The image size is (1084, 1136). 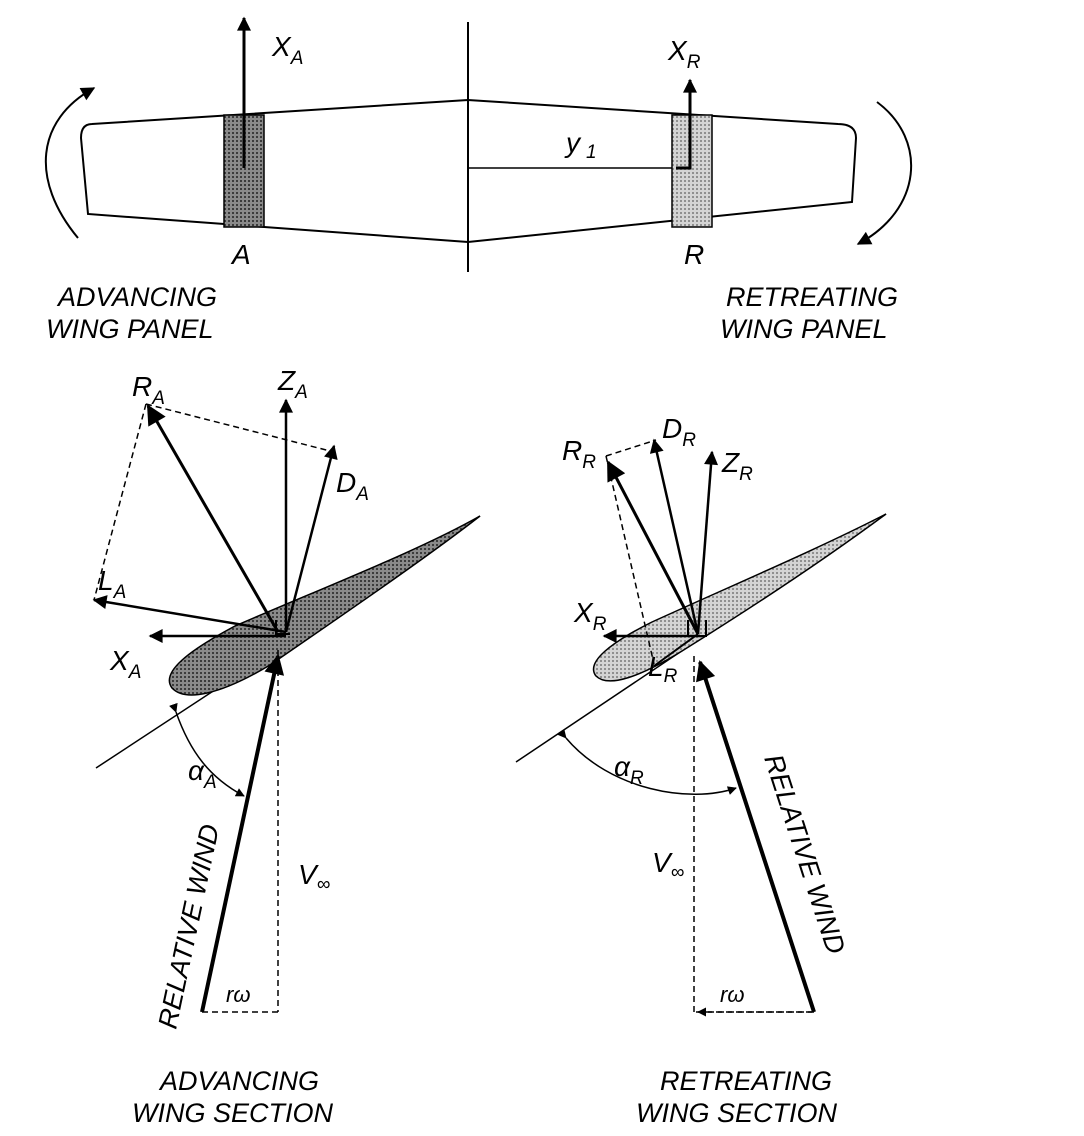 What do you see at coordinates (630, 560) in the screenshot?
I see `retreating-parallelogram-left` at bounding box center [630, 560].